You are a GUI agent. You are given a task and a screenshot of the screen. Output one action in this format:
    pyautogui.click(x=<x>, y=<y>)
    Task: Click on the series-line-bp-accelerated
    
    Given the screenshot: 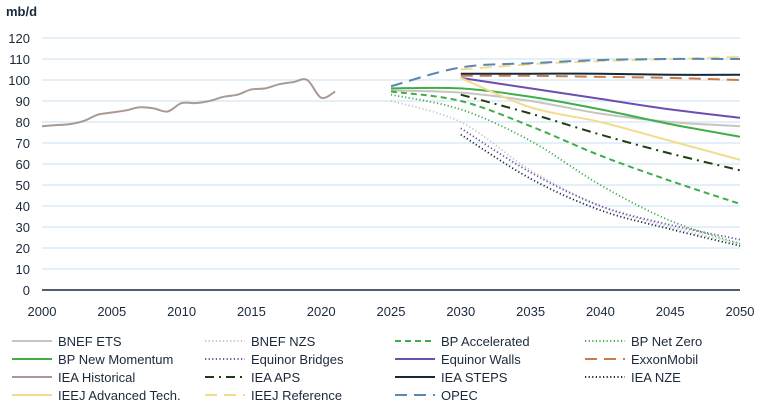 What is the action you would take?
    pyautogui.click(x=565, y=147)
    